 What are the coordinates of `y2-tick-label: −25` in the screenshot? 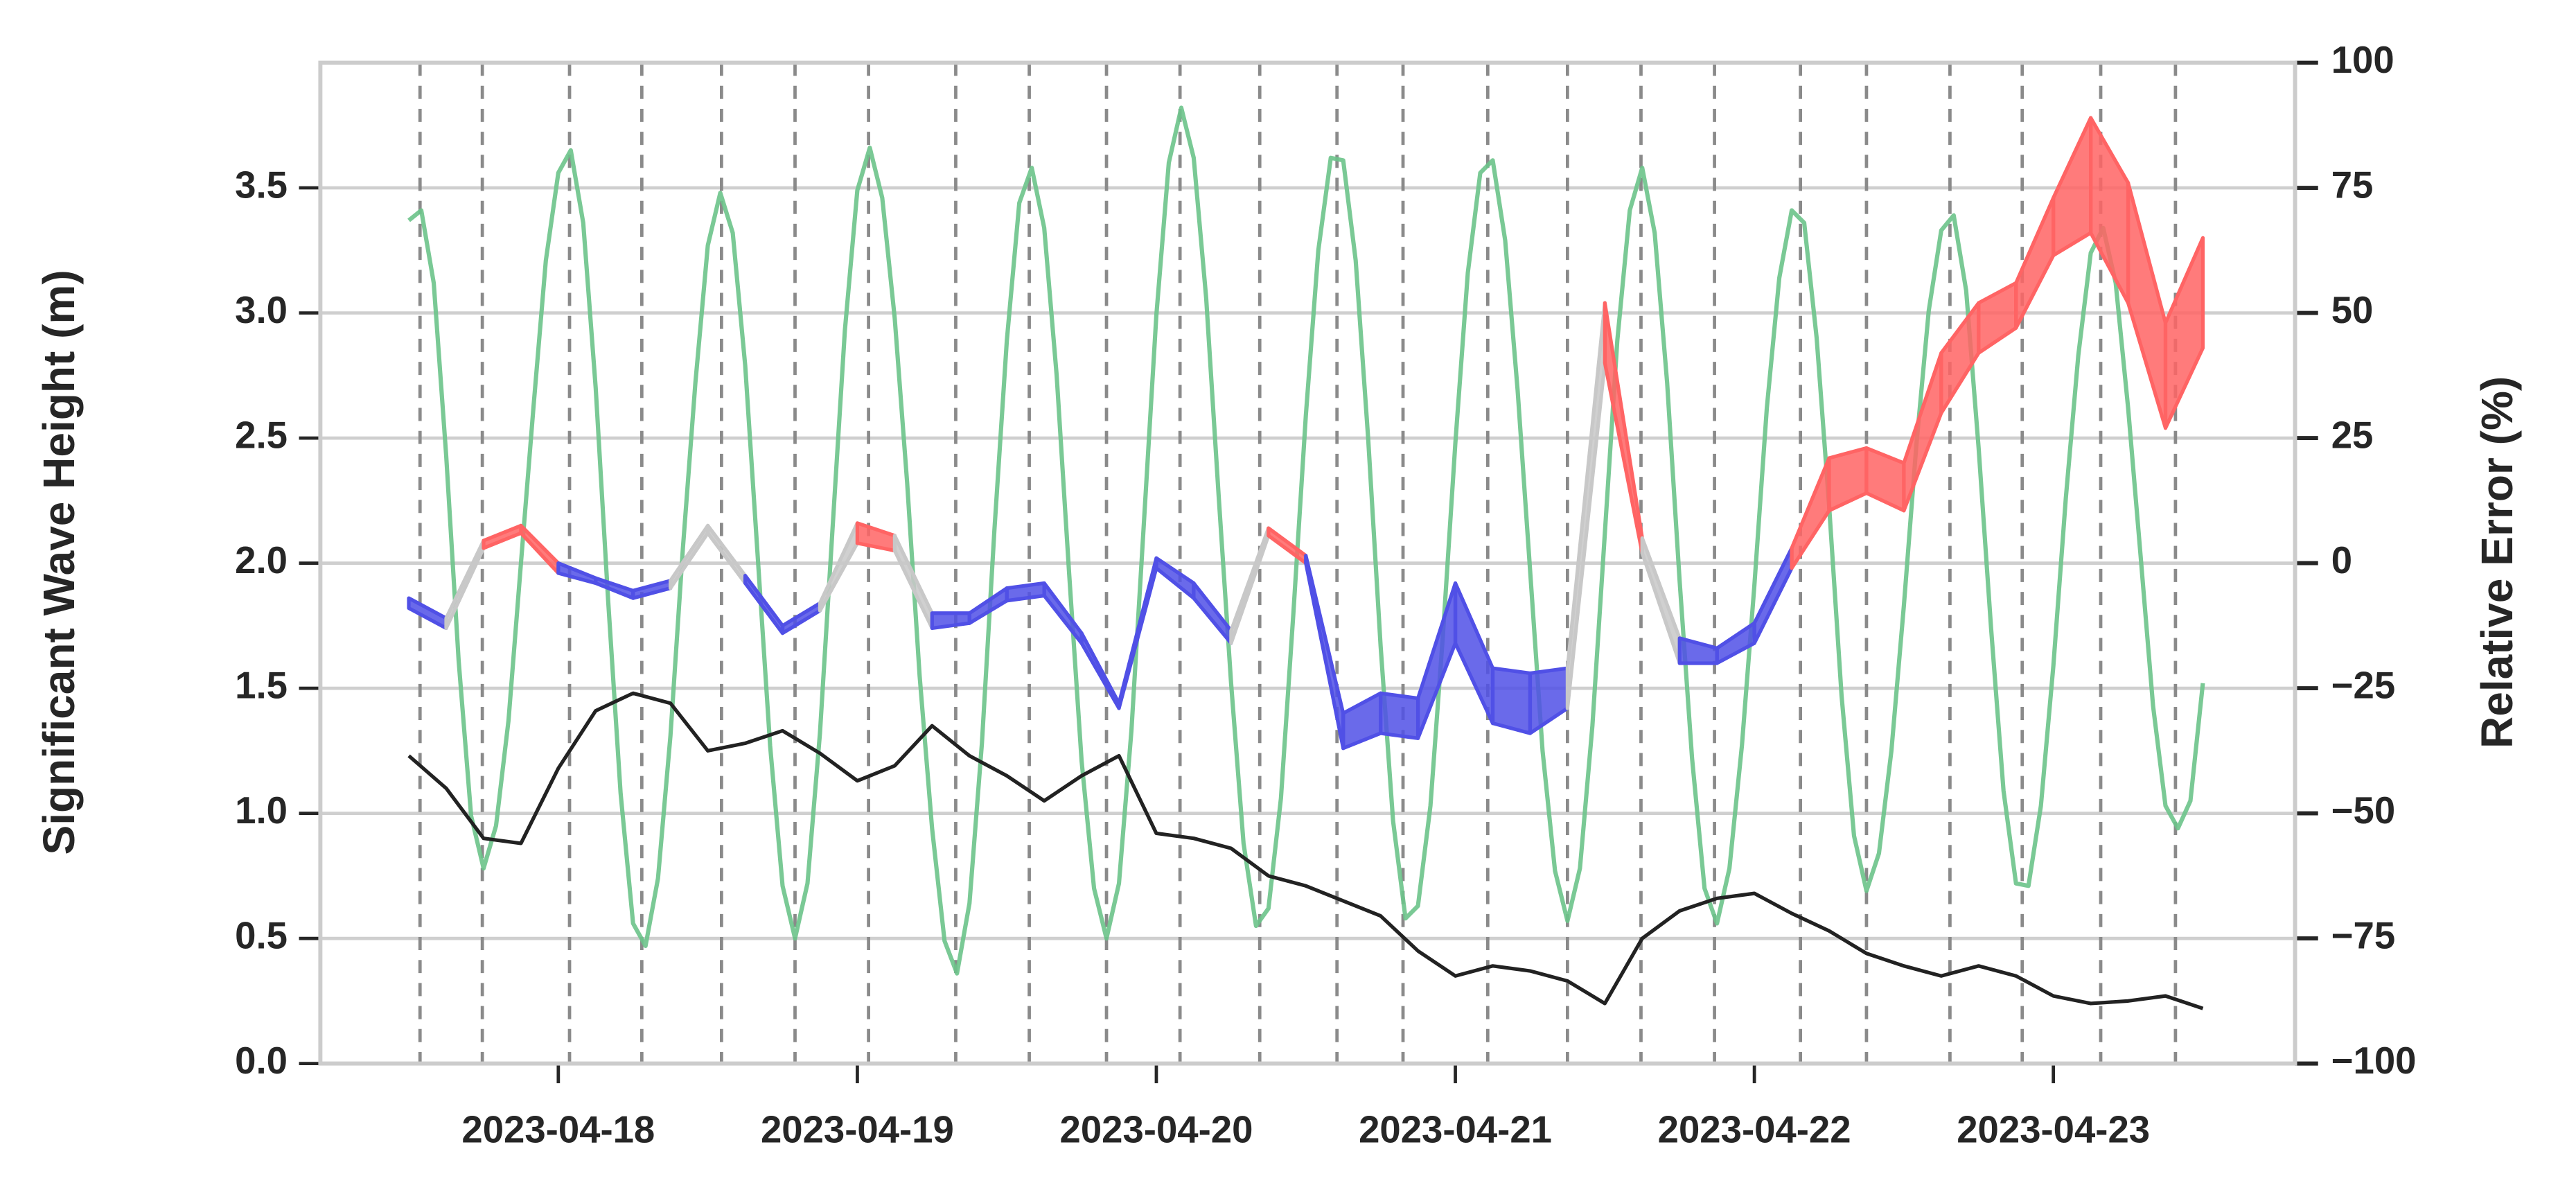 It's located at (2363, 685).